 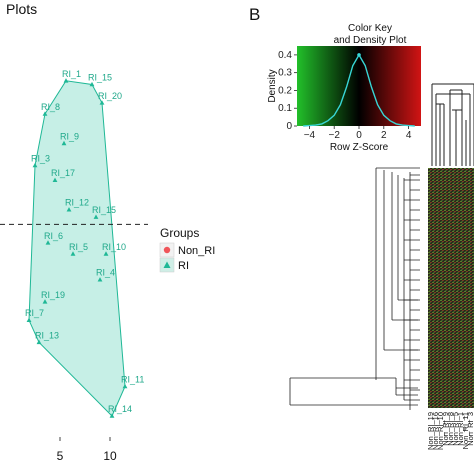 What do you see at coordinates (50, 107) in the screenshot?
I see `point-label-3: RI_8` at bounding box center [50, 107].